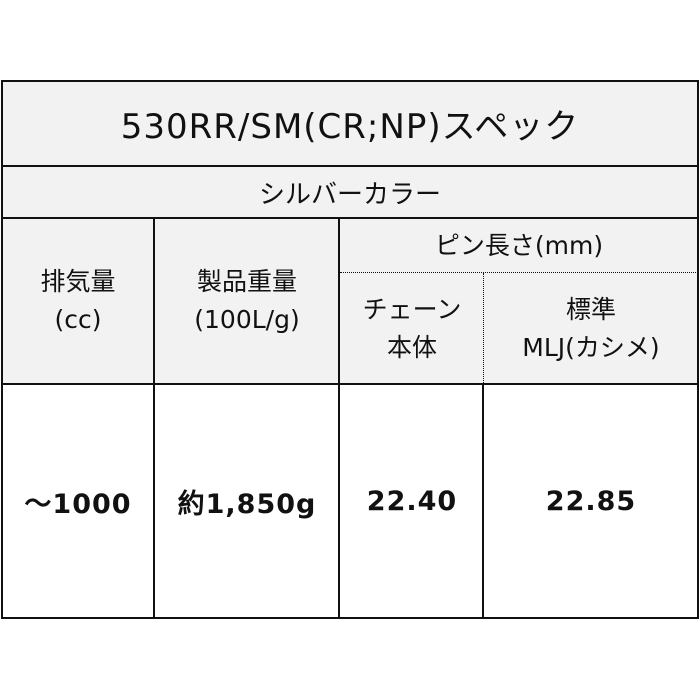 This screenshot has width=700, height=700. What do you see at coordinates (591, 328) in the screenshot?
I see `header-standard: 標準 MLJ(カシメ)` at bounding box center [591, 328].